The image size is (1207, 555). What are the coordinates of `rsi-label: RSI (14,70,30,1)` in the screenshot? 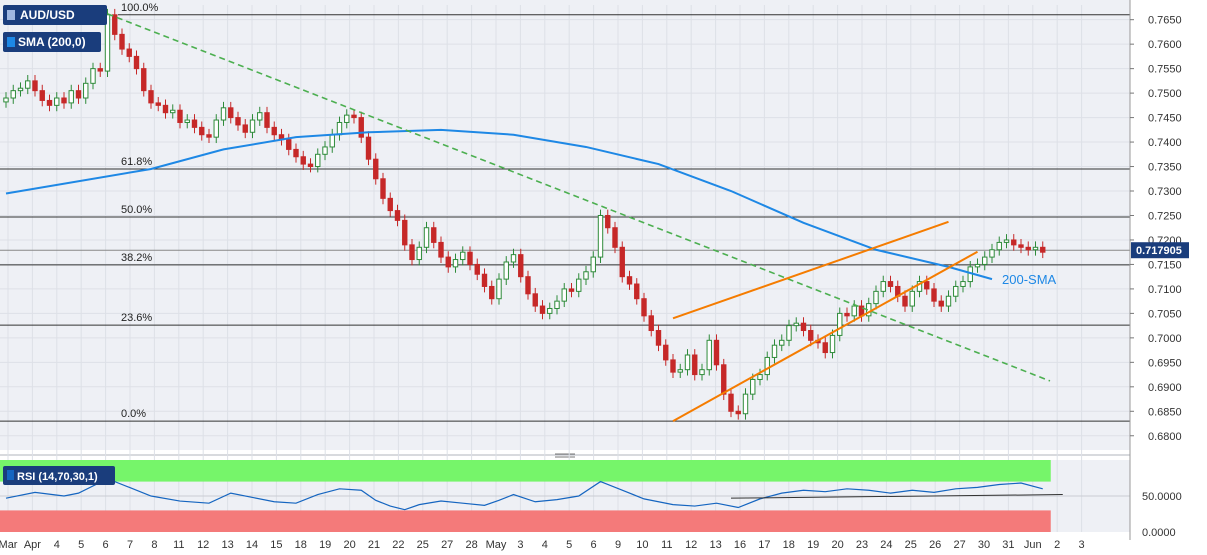 It's located at (57, 477).